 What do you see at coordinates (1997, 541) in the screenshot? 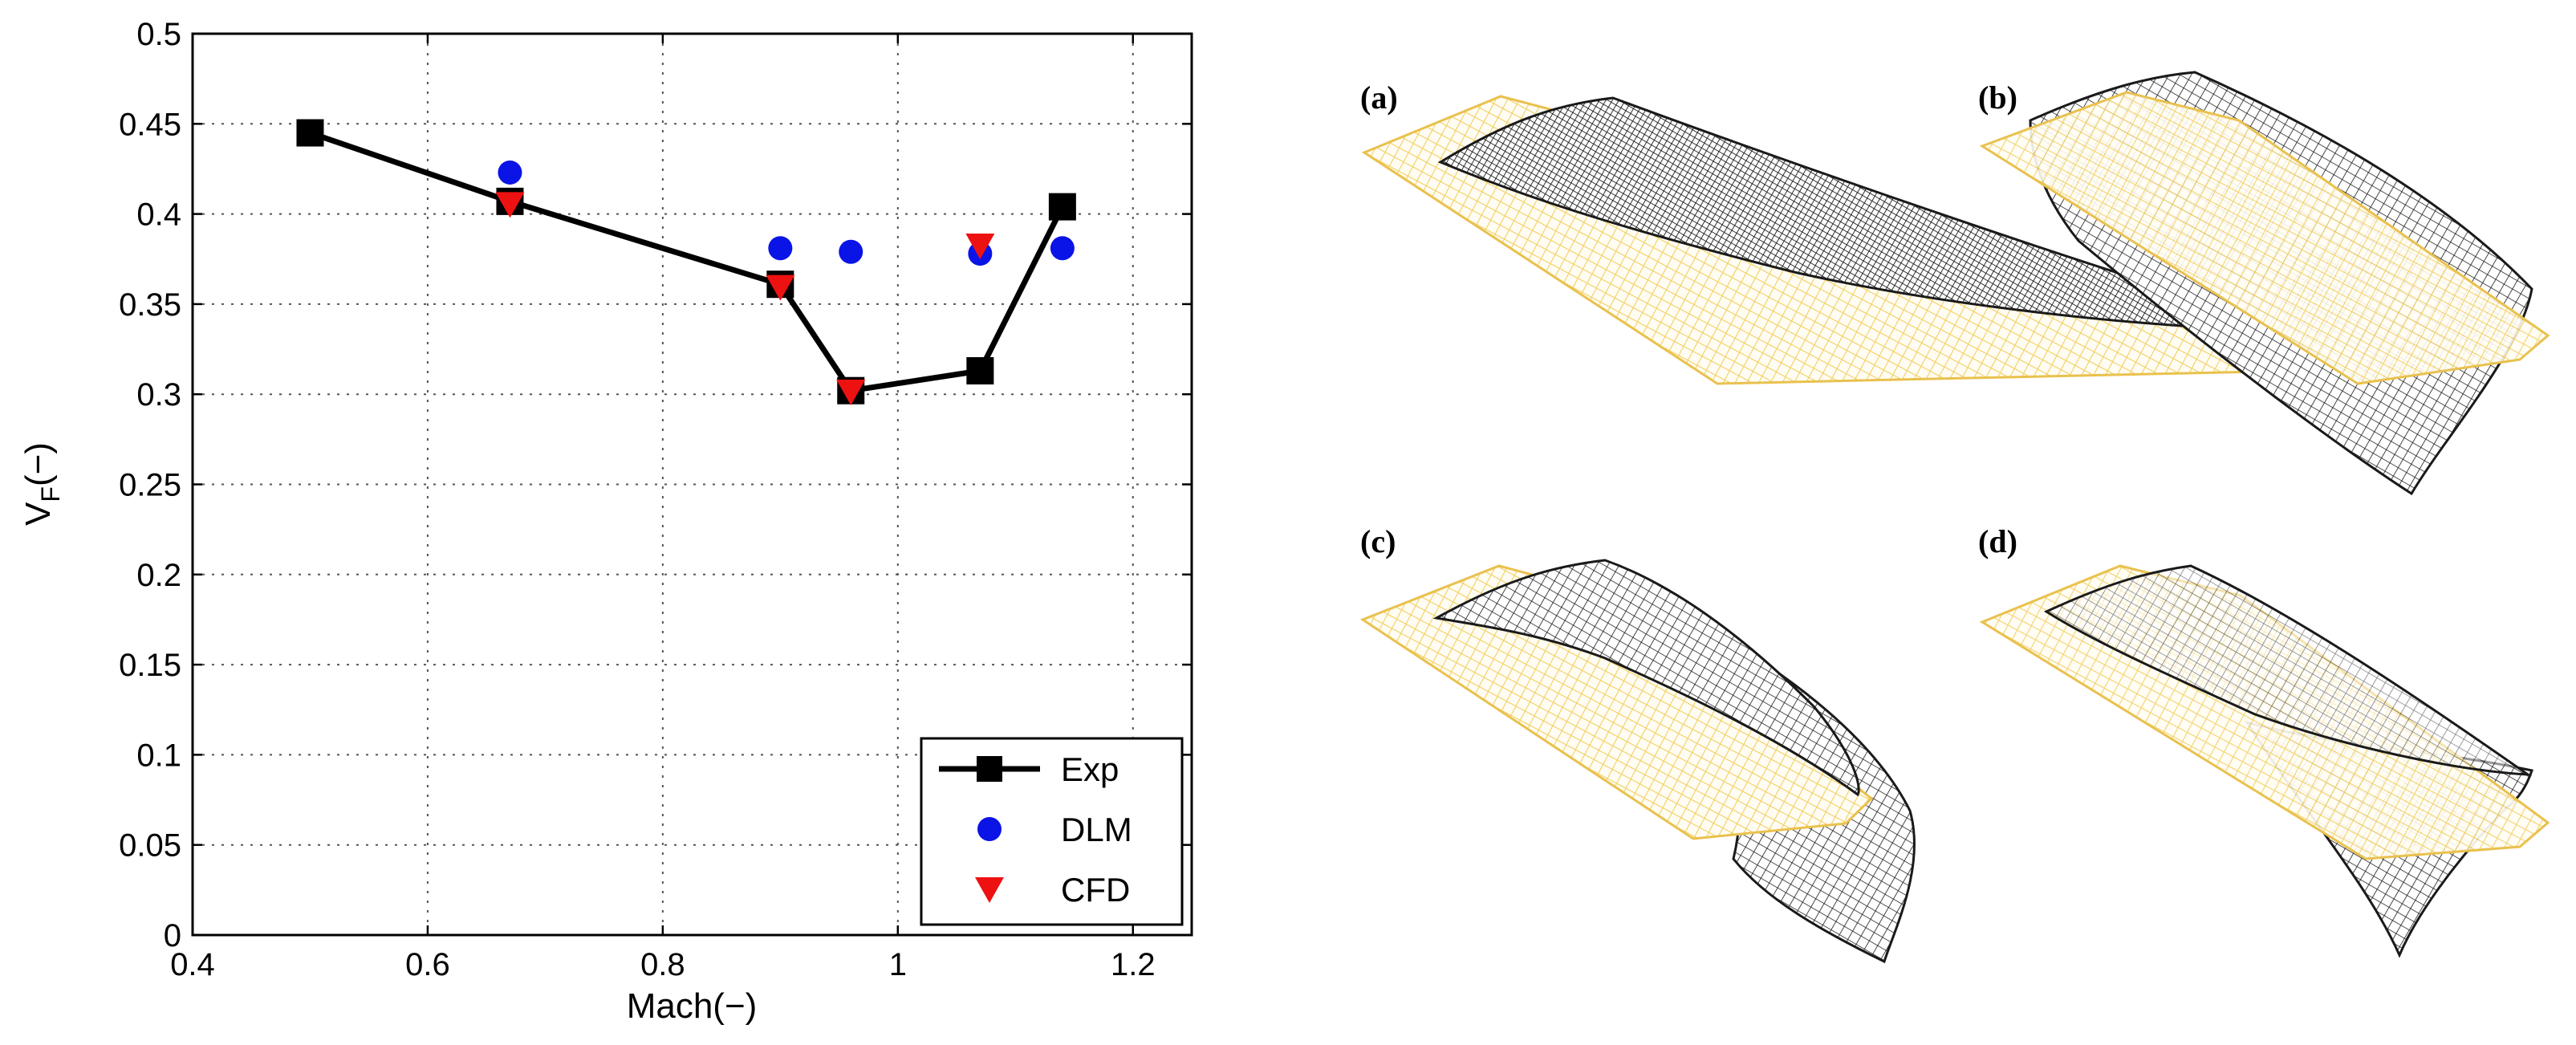
I see `panel-d-label: (d)` at bounding box center [1997, 541].